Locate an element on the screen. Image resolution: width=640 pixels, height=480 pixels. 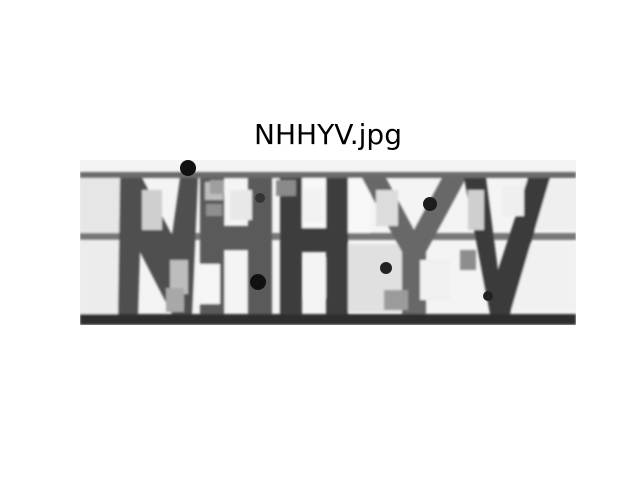
noise-dots is located at coordinates (336, 230).